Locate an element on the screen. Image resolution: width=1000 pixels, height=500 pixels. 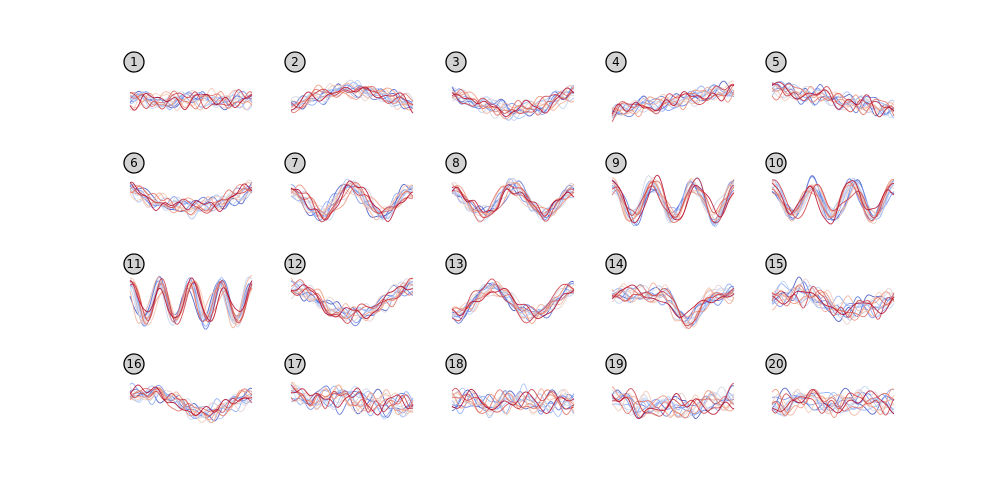
panel-label-badge: 4 is located at coordinates (616, 62).